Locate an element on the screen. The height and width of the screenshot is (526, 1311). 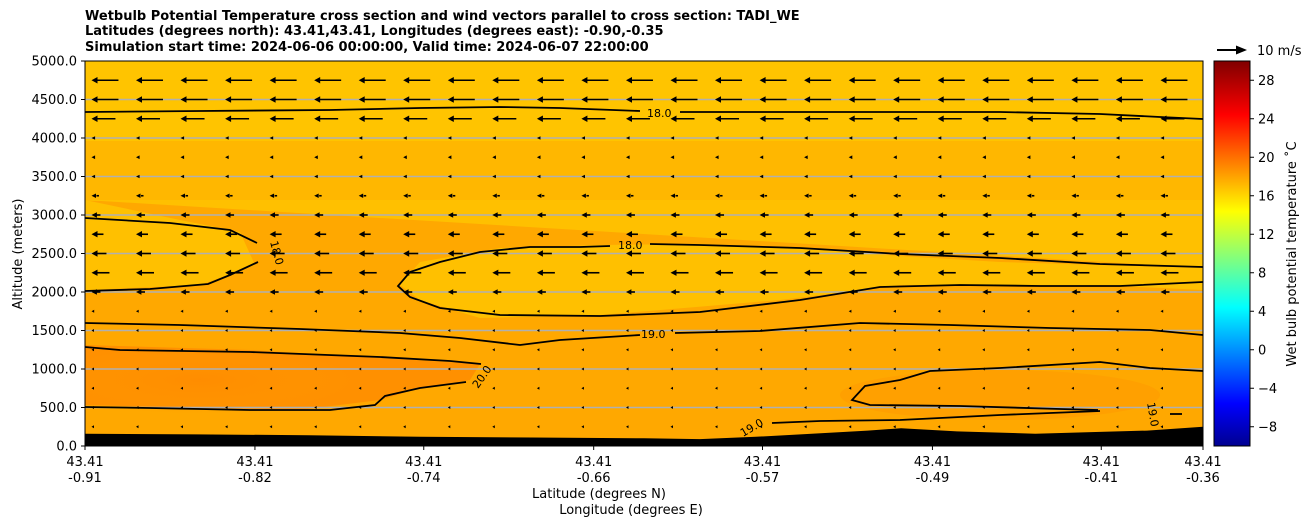
contour-20-upper is located at coordinates (283, 355).